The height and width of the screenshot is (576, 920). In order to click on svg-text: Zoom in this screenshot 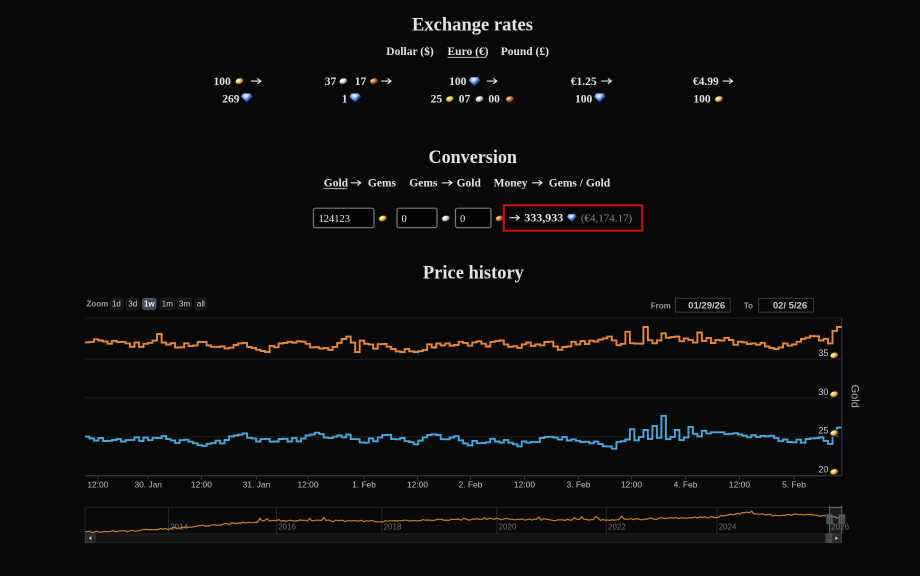, I will do `click(98, 303)`.